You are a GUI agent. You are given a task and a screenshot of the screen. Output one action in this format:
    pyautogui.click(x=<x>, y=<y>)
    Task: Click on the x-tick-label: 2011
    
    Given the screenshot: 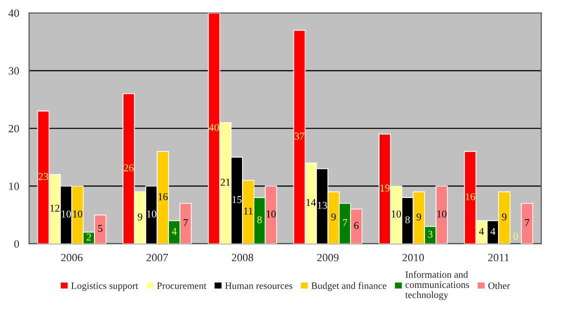 What is the action you would take?
    pyautogui.click(x=498, y=258)
    